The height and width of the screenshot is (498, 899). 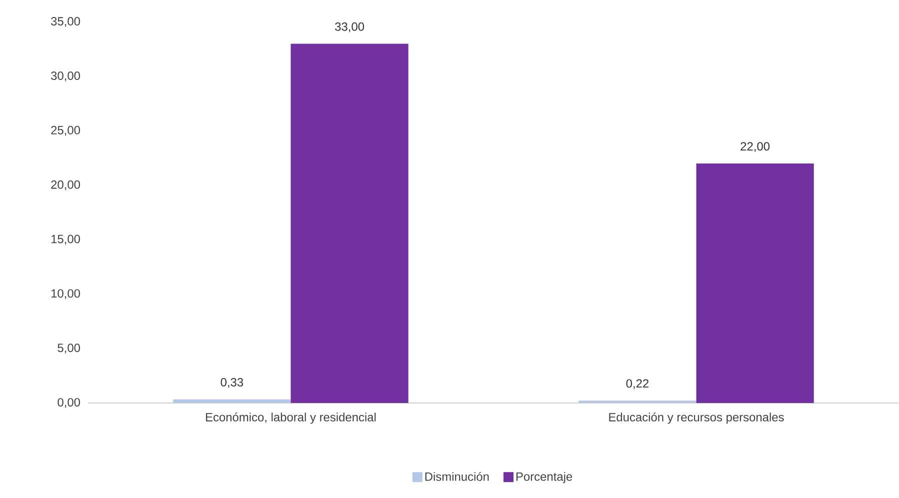 I want to click on data-label: 0,22, so click(x=637, y=384).